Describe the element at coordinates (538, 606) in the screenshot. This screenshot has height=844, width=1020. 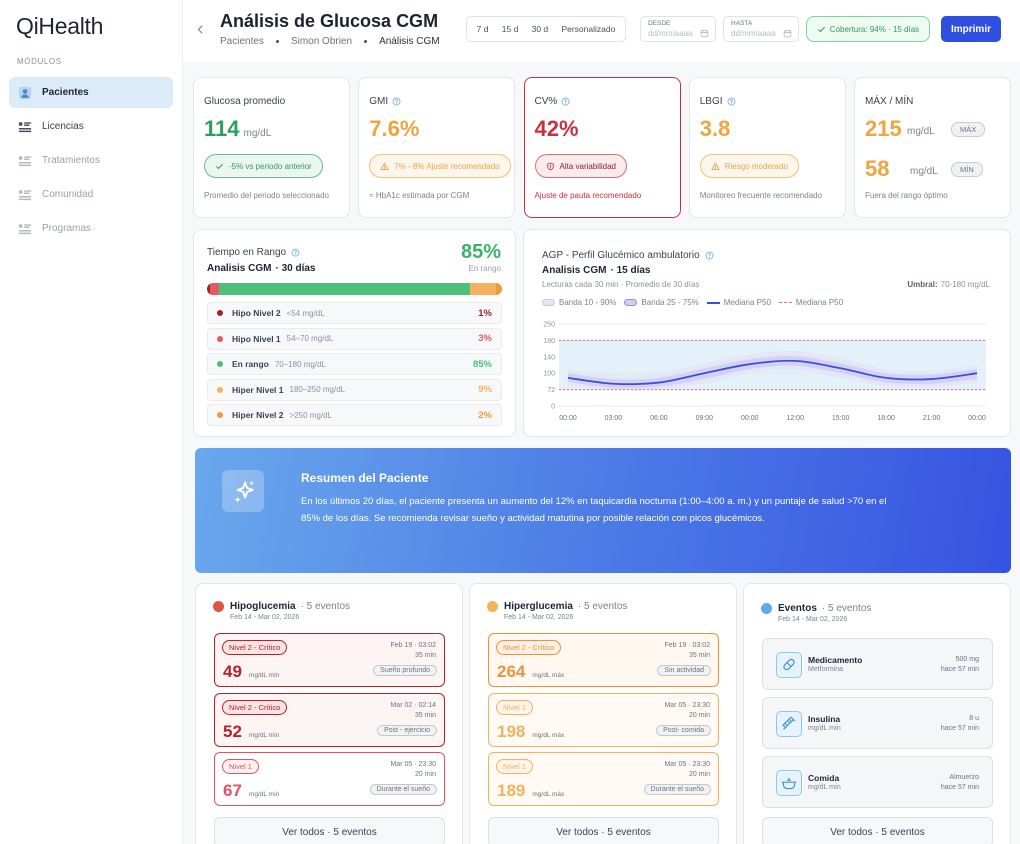
I see `column-title: Hiperglucemia` at that location.